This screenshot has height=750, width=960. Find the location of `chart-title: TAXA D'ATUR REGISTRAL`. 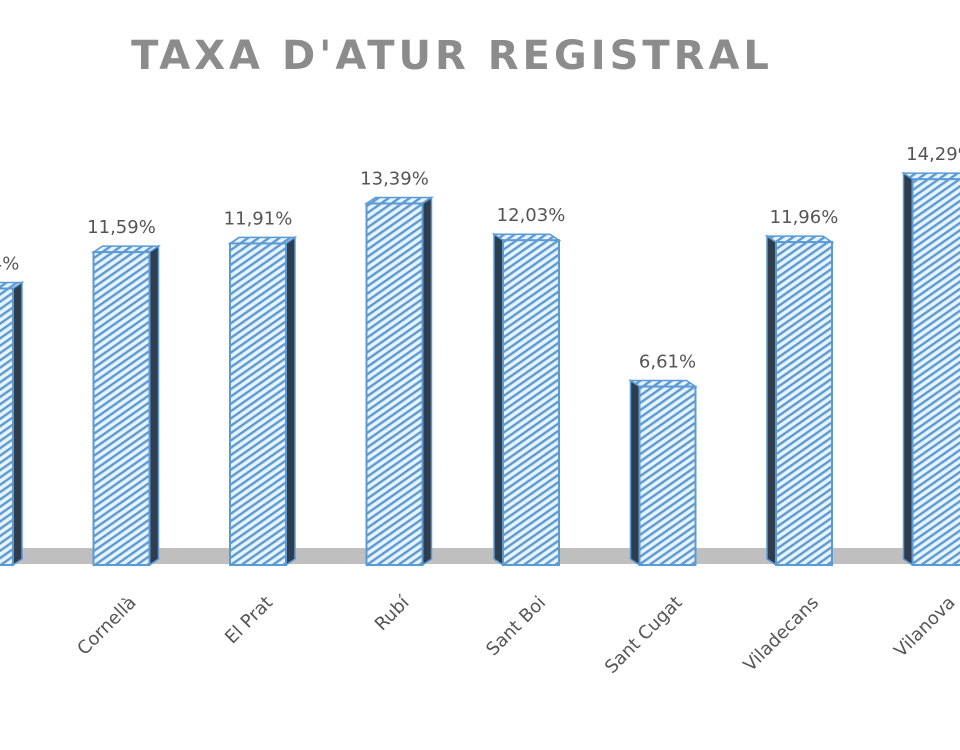

chart-title: TAXA D'ATUR REGISTRAL is located at coordinates (452, 56).